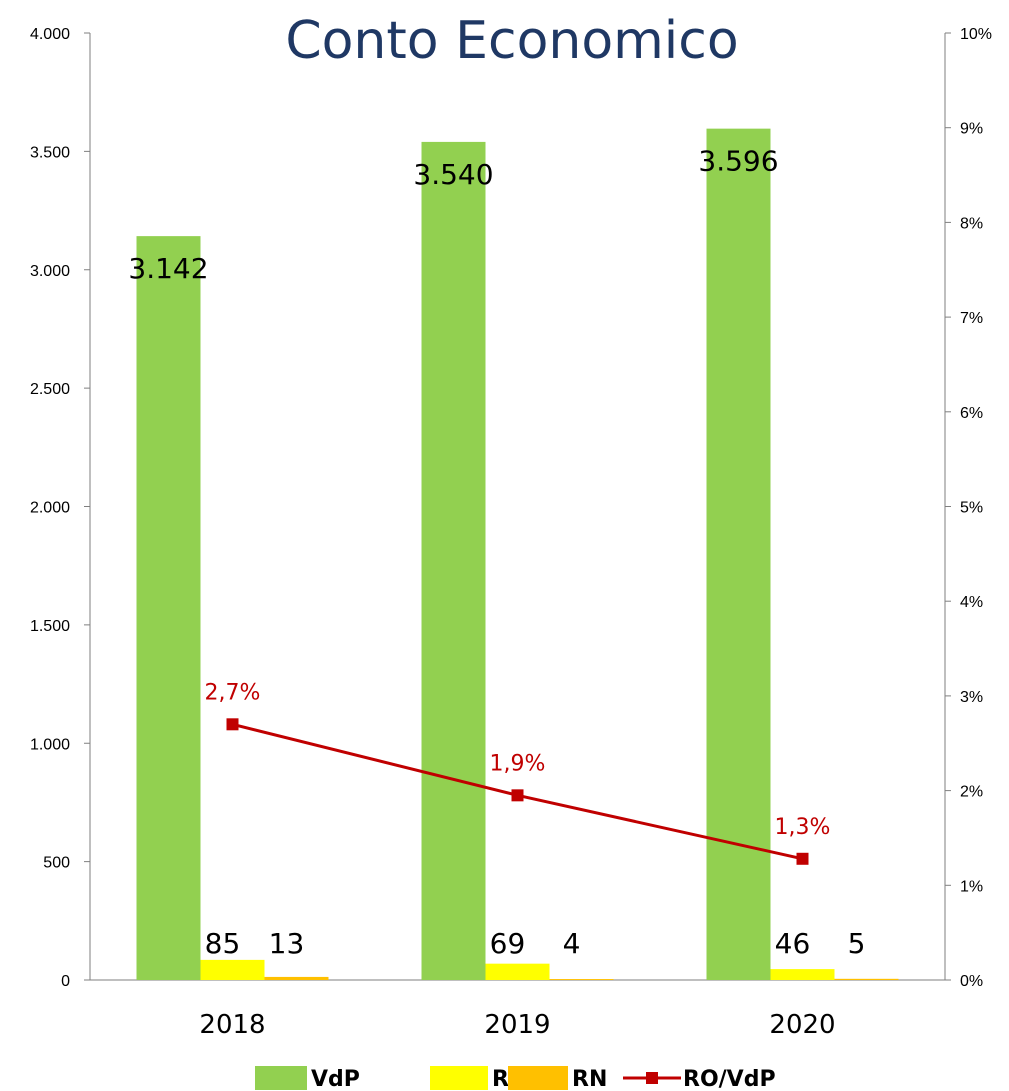  Describe the element at coordinates (50, 389) in the screenshot. I see `left-tick-label: 2.500` at that location.